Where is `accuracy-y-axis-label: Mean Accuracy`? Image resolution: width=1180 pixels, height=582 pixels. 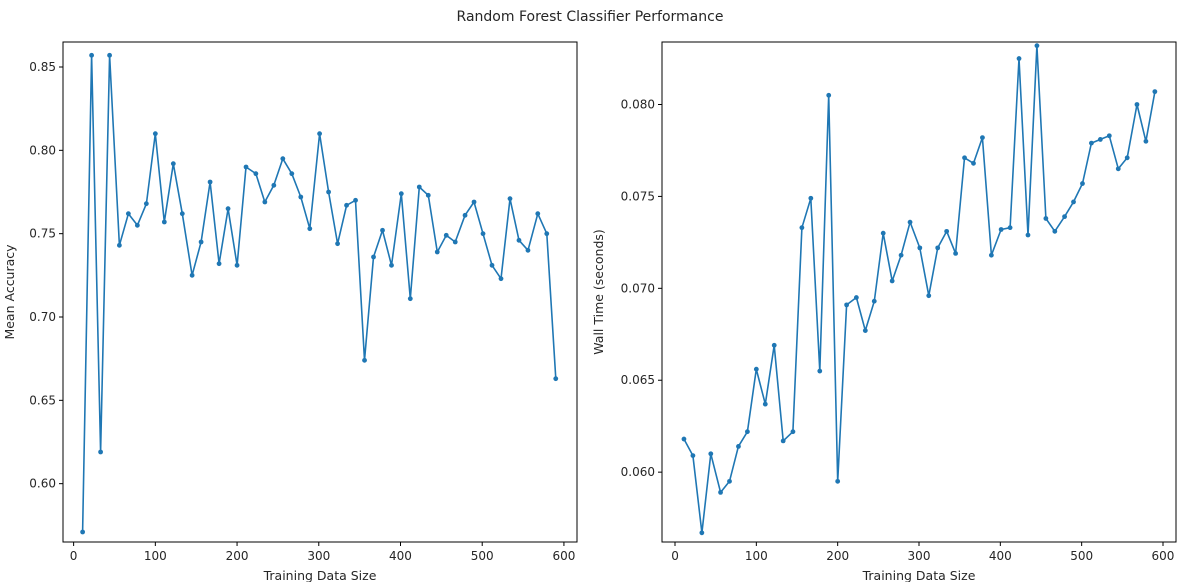 accuracy-y-axis-label: Mean Accuracy is located at coordinates (9, 292).